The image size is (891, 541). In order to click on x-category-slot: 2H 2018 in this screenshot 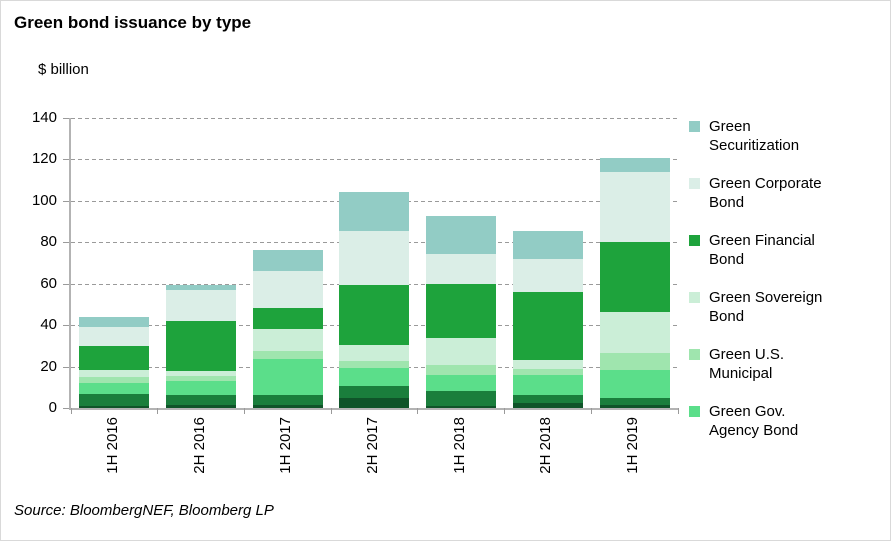, I will do `click(546, 457)`.